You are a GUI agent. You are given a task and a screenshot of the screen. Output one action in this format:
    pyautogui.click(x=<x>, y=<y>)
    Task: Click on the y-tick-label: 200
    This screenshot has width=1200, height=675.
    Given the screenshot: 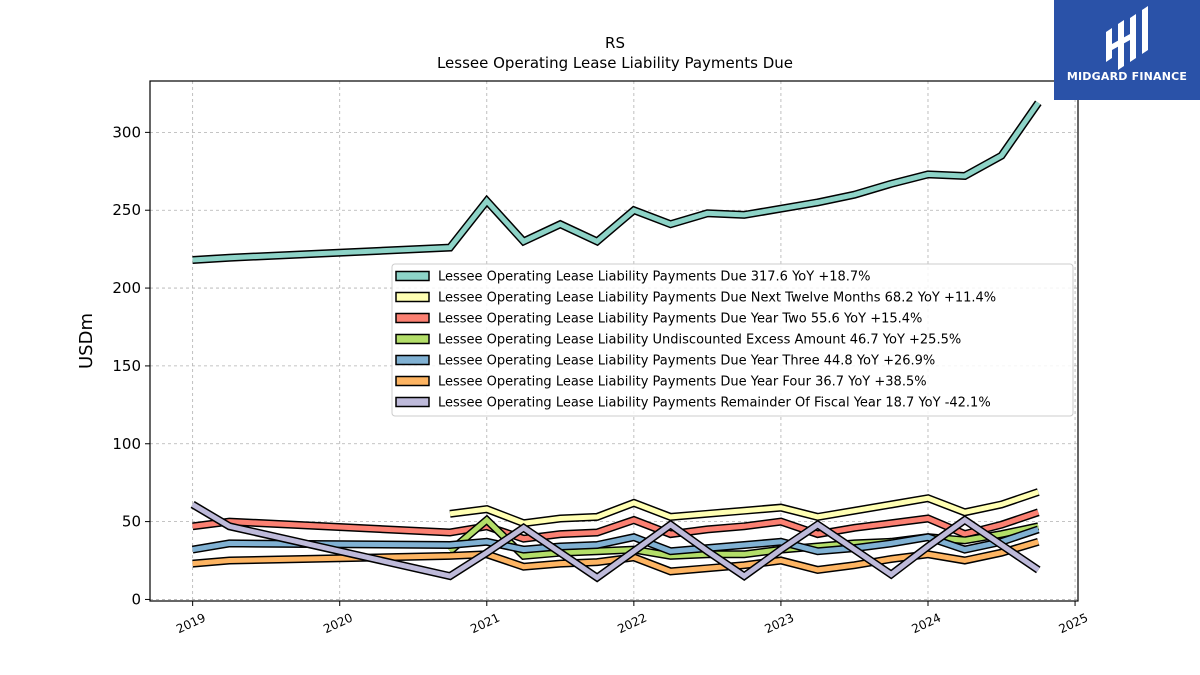 What is the action you would take?
    pyautogui.click(x=126, y=288)
    